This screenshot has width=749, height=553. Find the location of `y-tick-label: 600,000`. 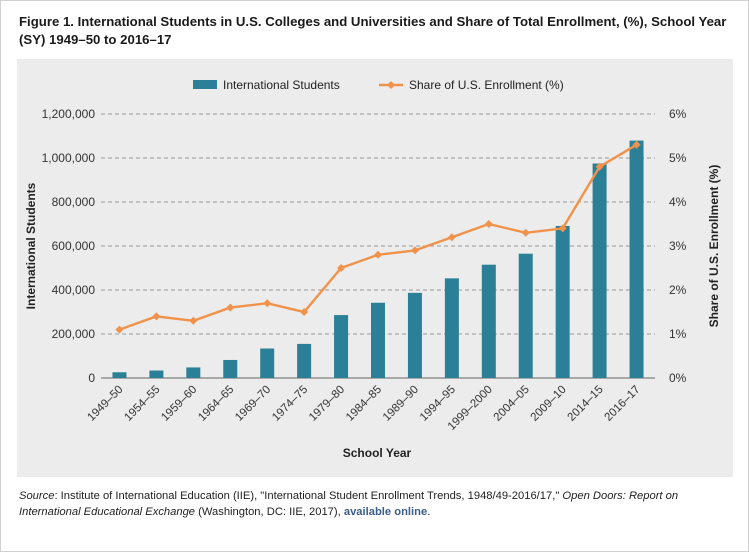

y-tick-label: 600,000 is located at coordinates (74, 246).